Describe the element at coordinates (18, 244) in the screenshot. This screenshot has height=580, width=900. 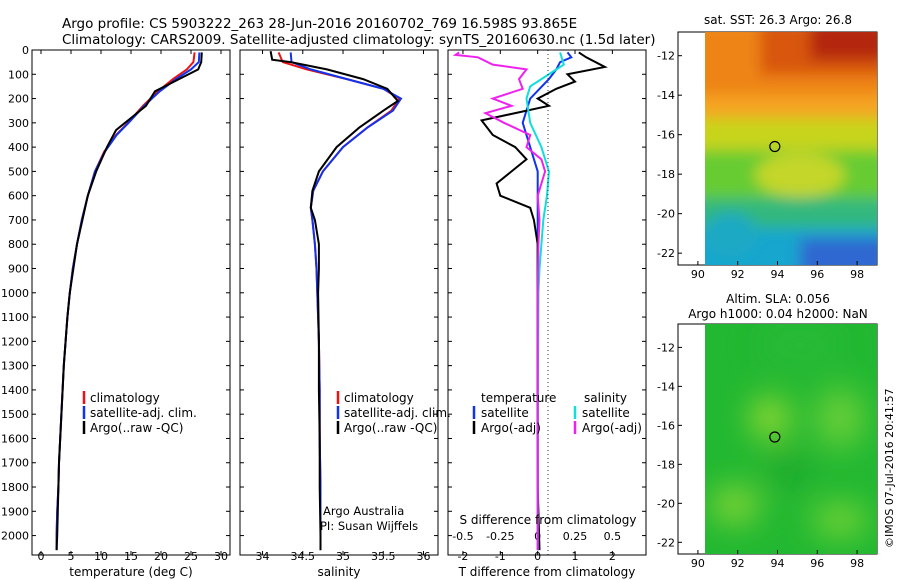
I see `depth-tick-label: 800` at that location.